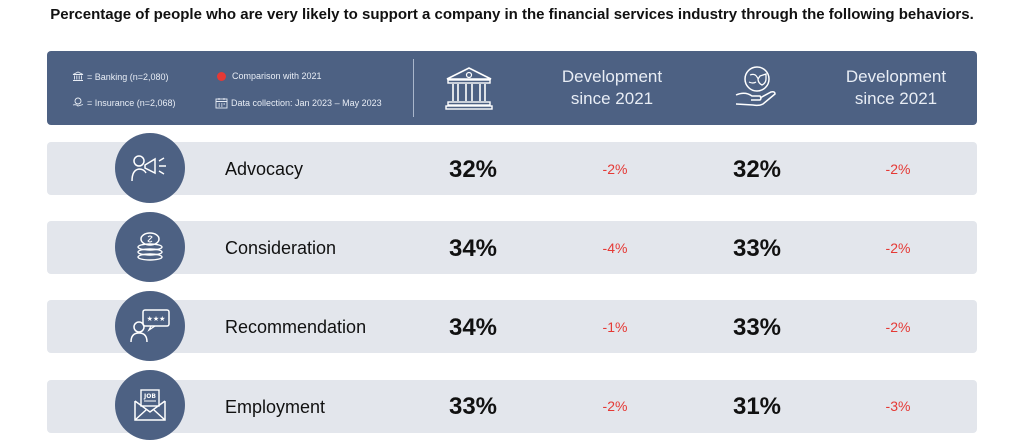 The width and height of the screenshot is (1024, 441). I want to click on banking-change: -4%, so click(615, 248).